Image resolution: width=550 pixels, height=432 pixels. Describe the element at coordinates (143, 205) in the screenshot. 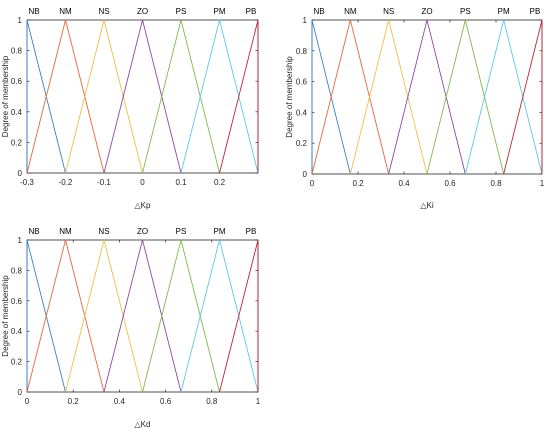

I see `x-axis-label: △Kp` at that location.